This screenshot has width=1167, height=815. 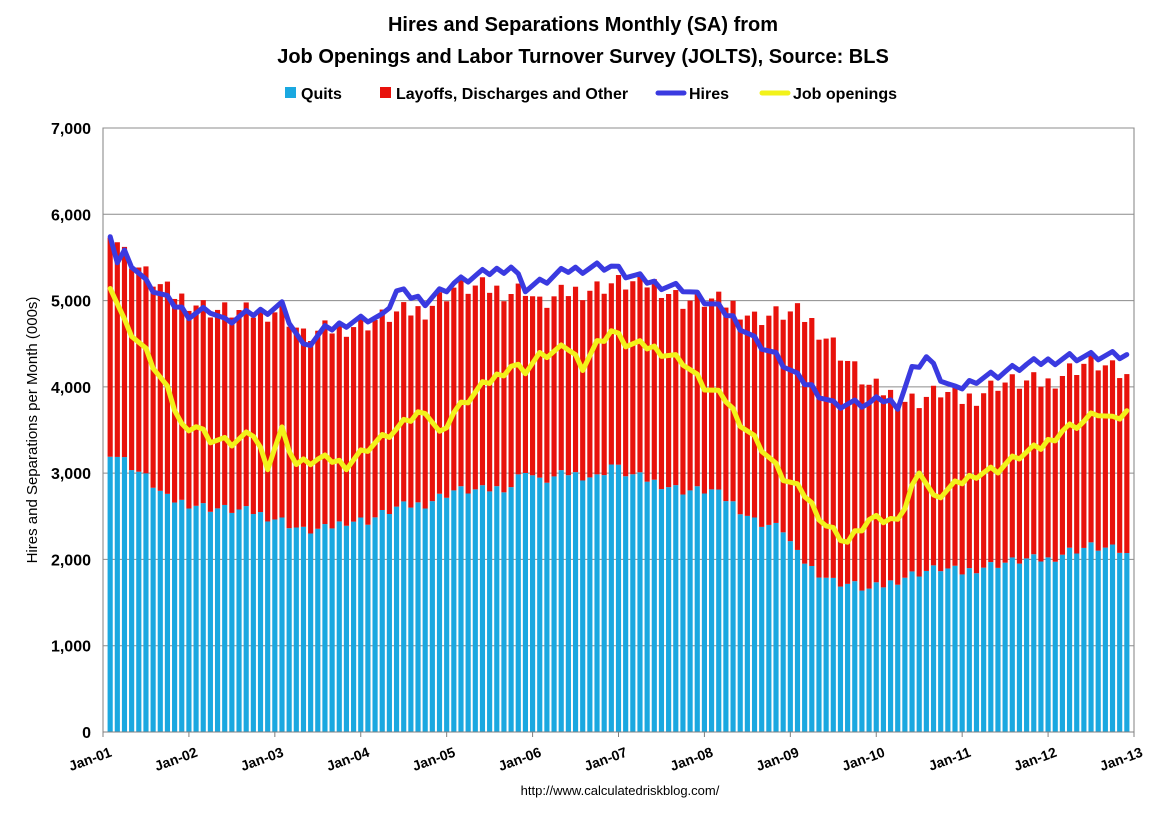 What do you see at coordinates (71, 215) in the screenshot?
I see `y-tick-label: 6,000` at bounding box center [71, 215].